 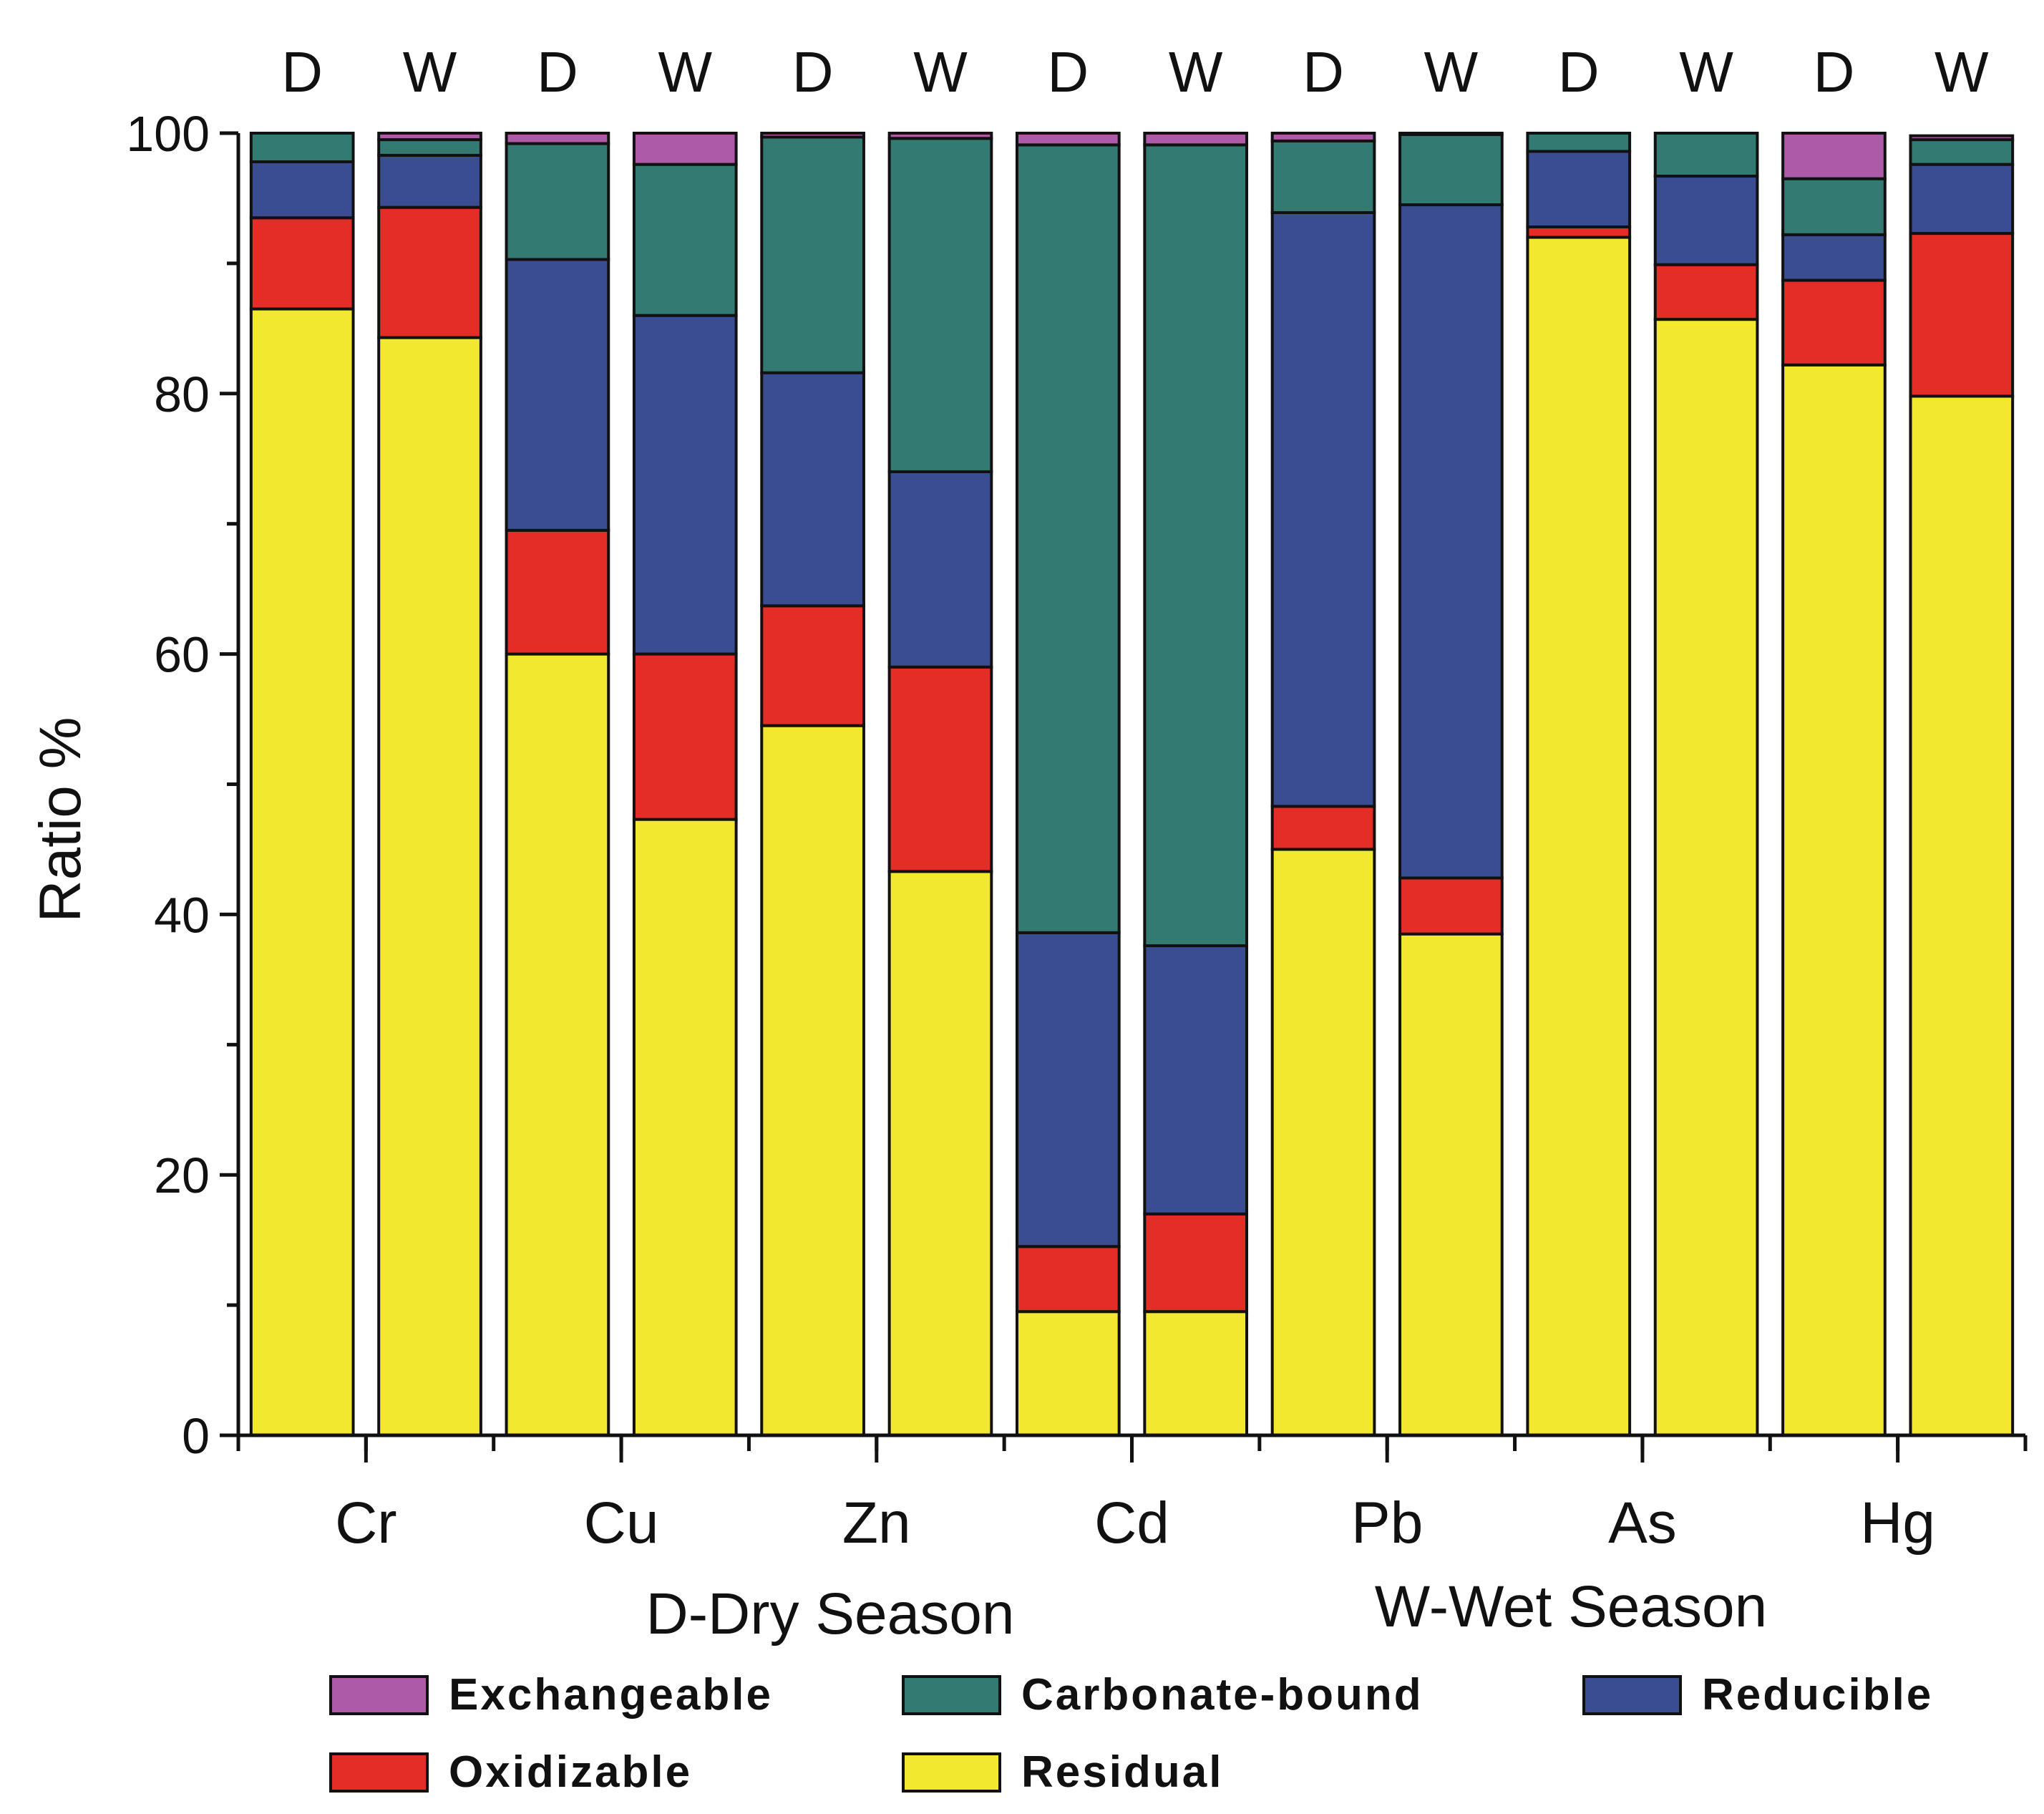 I want to click on y-tick-label: 20, so click(x=182, y=1175).